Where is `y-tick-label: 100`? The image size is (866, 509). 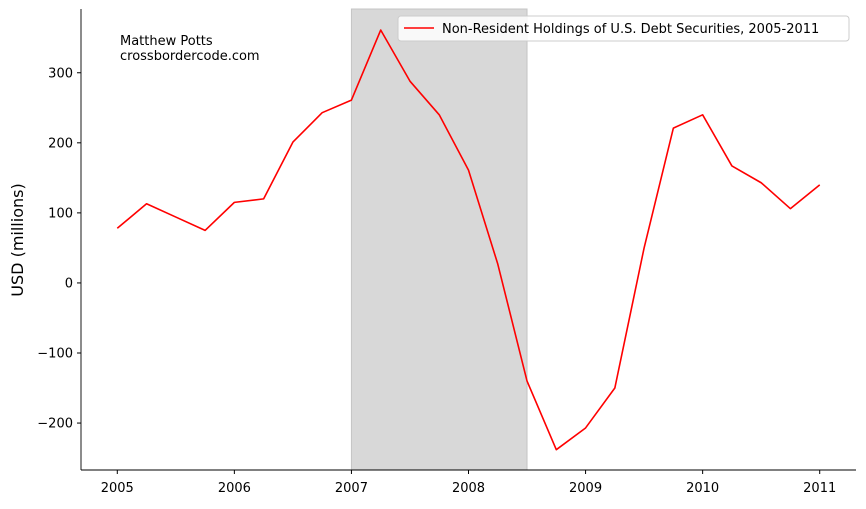
y-tick-label: 100 is located at coordinates (60, 213).